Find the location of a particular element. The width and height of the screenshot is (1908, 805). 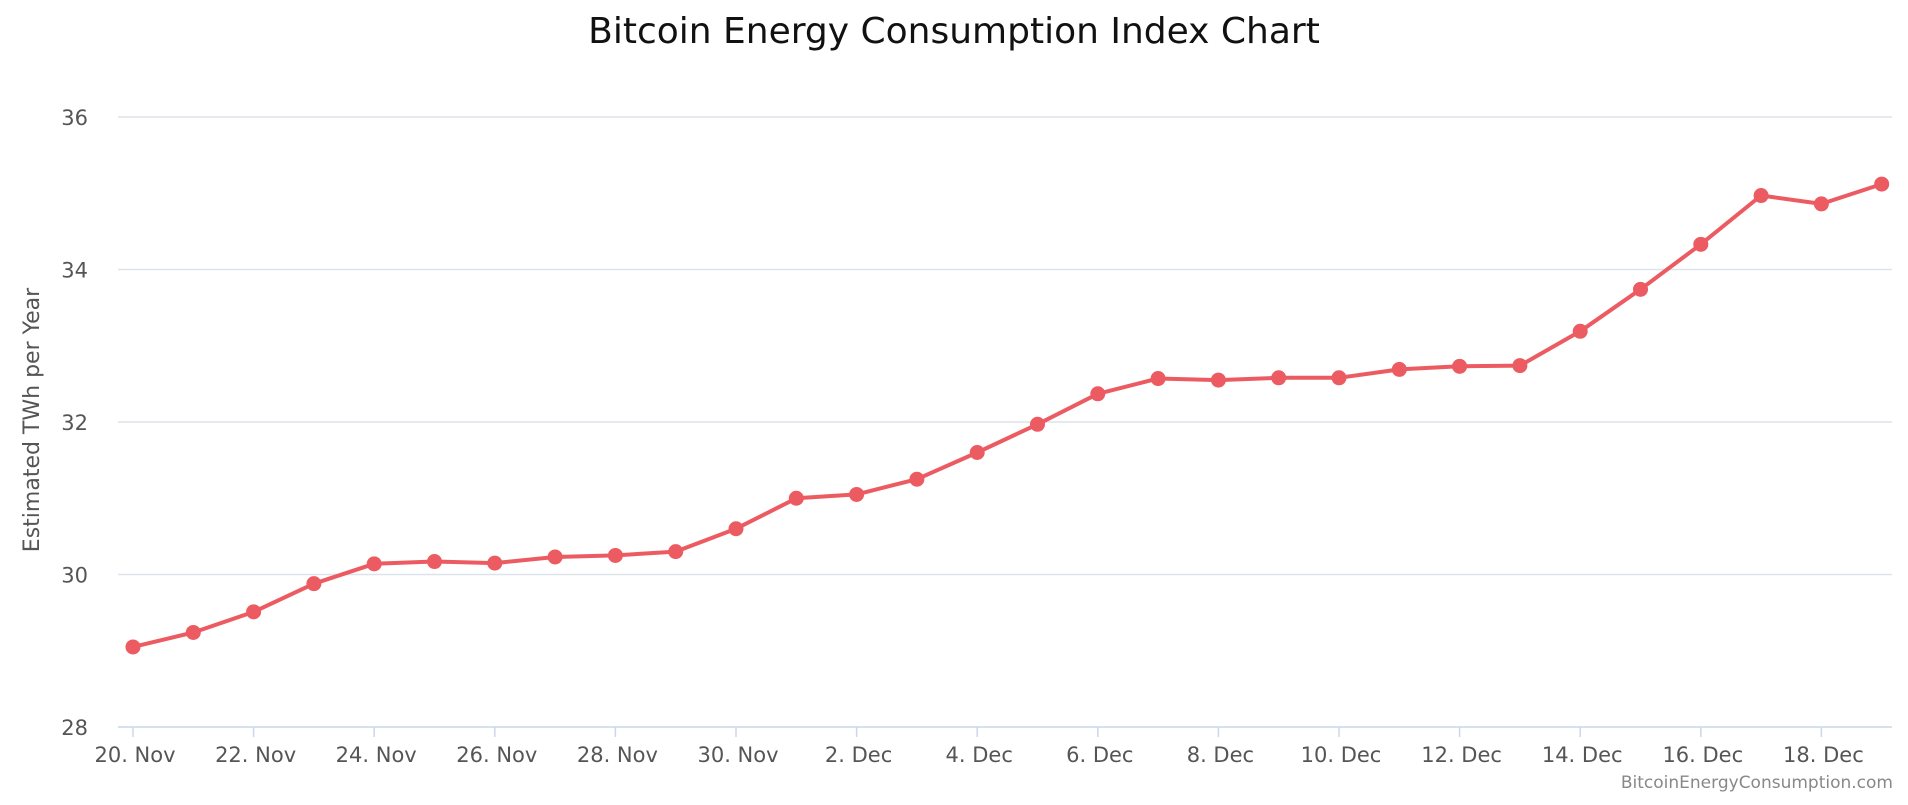

x-tick-label: 8. Dec is located at coordinates (1220, 755).